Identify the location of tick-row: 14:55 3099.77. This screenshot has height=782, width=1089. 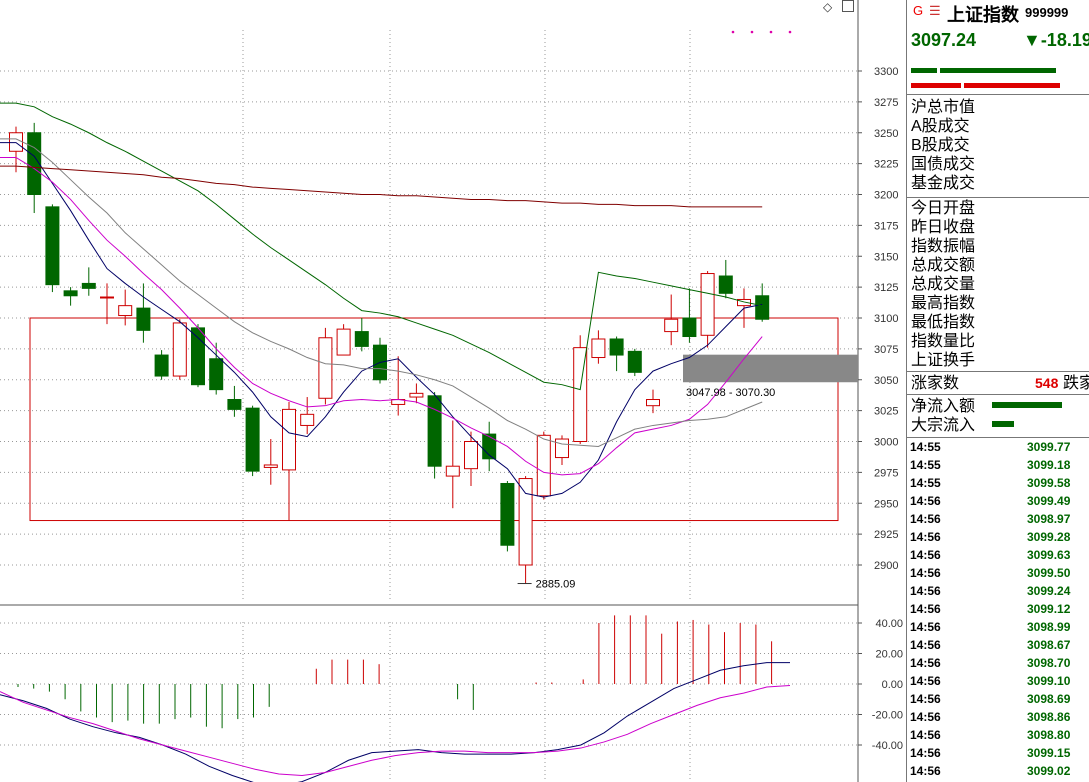
(998, 449).